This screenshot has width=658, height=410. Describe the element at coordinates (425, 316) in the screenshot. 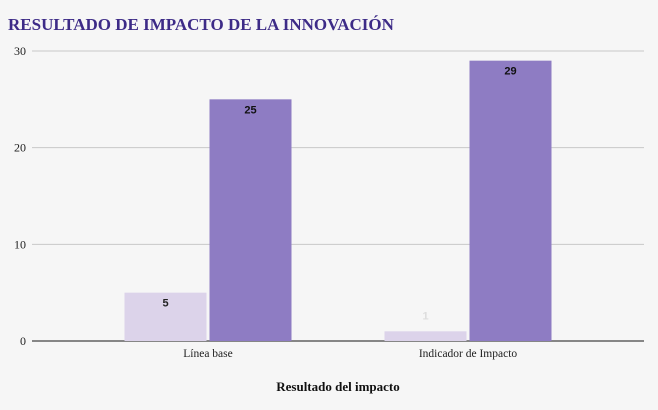

I see `data-label: 1` at that location.